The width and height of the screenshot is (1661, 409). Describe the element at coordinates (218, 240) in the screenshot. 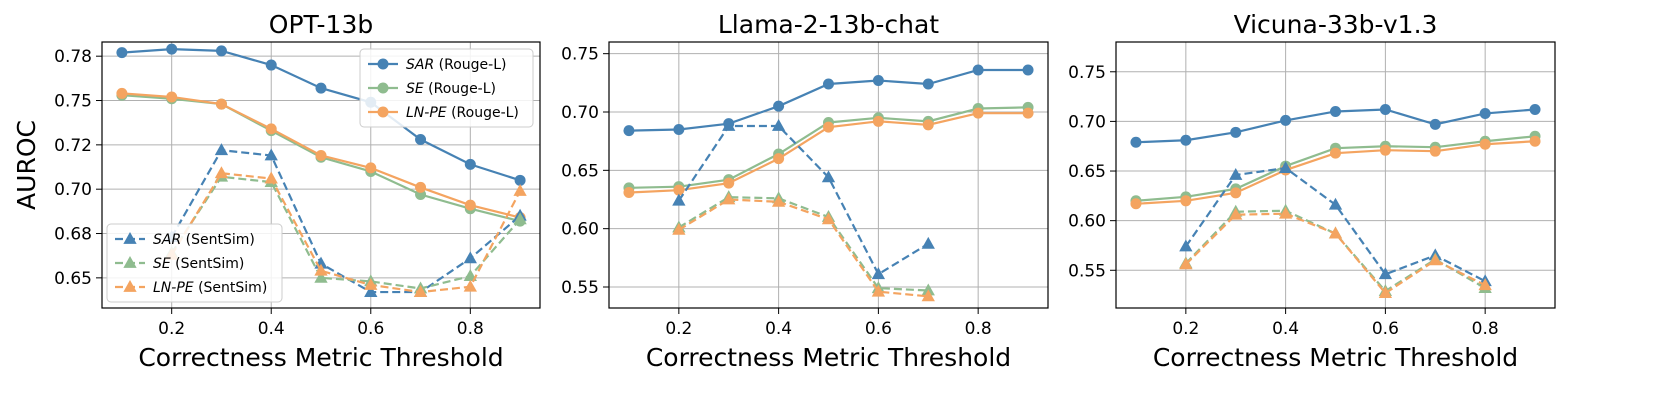

I see `legend-metric-suffix: (SentSim)` at that location.